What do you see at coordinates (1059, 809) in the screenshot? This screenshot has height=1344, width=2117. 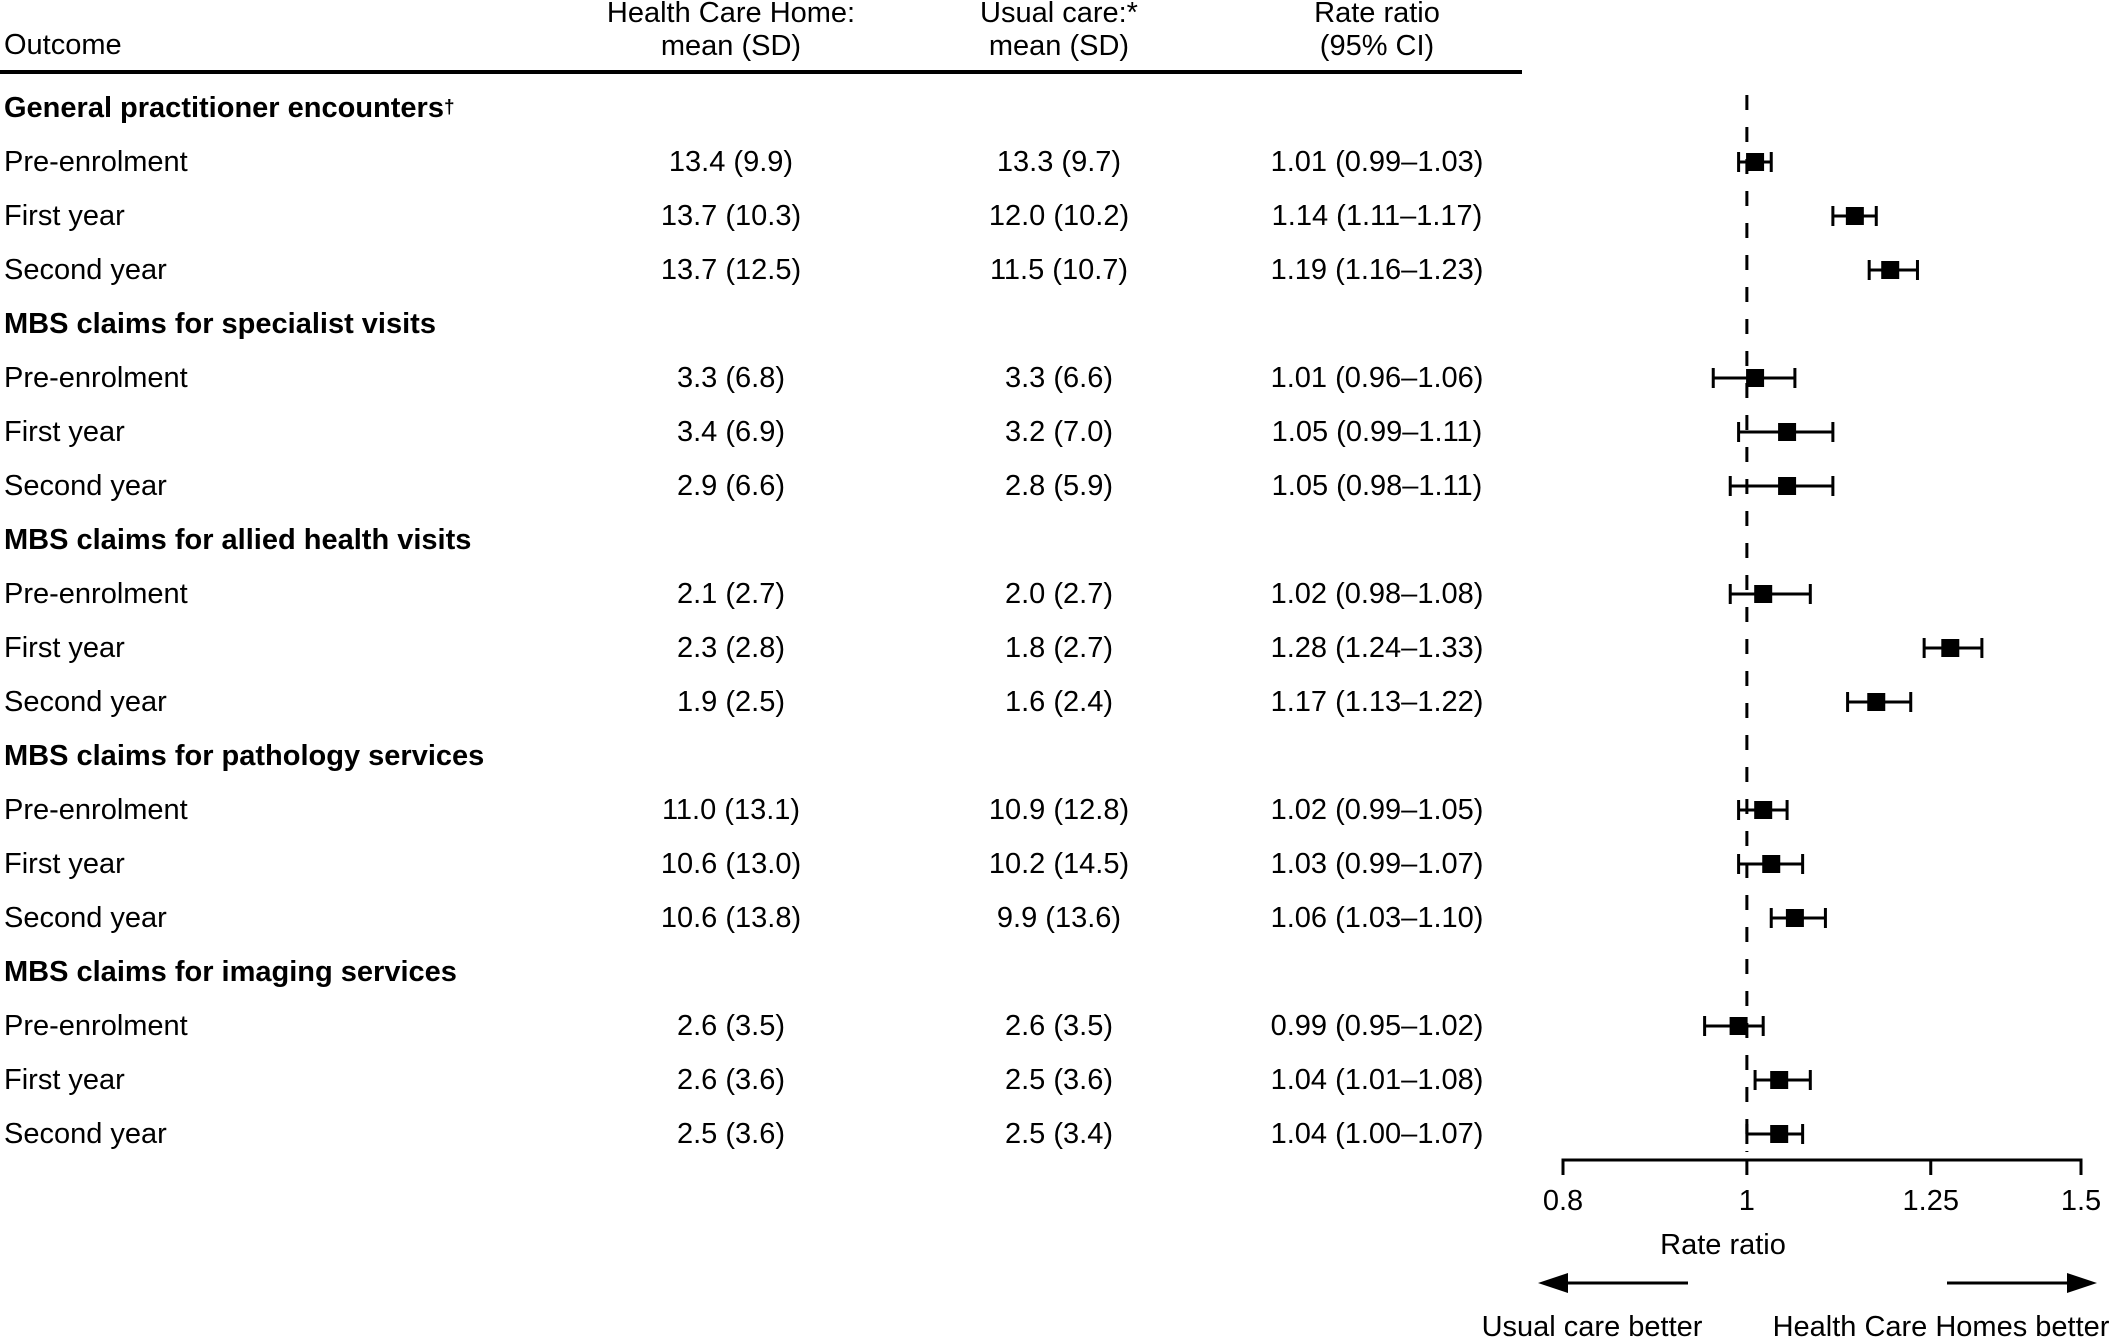 I see `usual-mean-sd: 10.9 (12.8)` at bounding box center [1059, 809].